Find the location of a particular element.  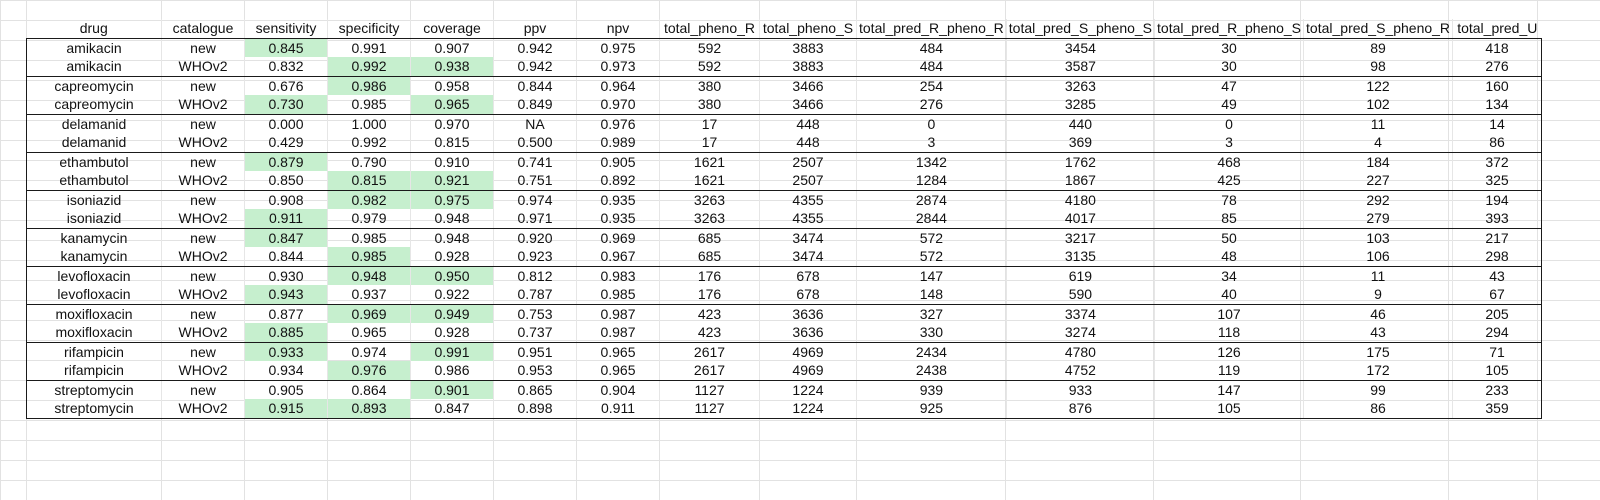

cell-total-pred-S-pheno-R: 99 is located at coordinates (1378, 389).